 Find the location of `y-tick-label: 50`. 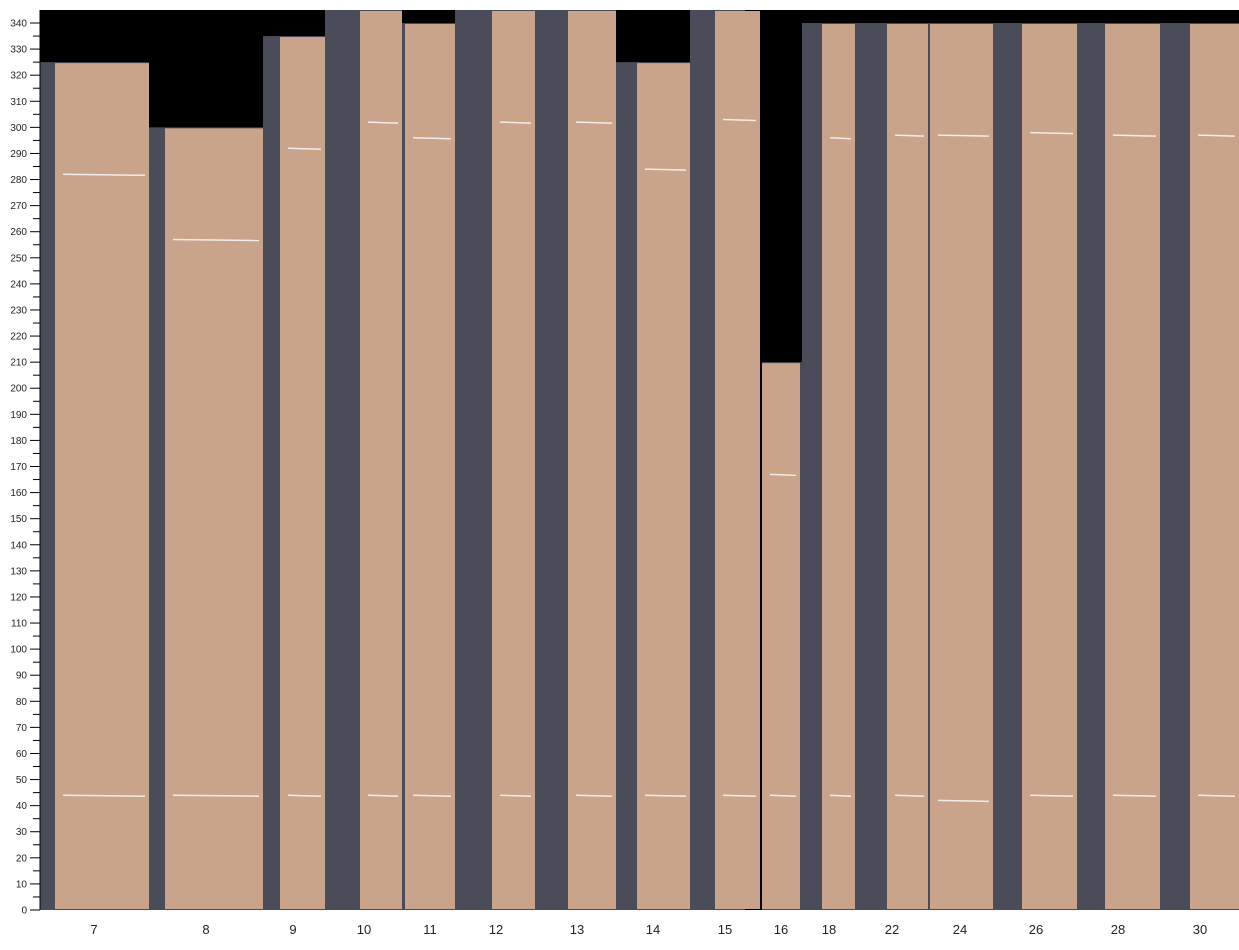

y-tick-label: 50 is located at coordinates (22, 780).